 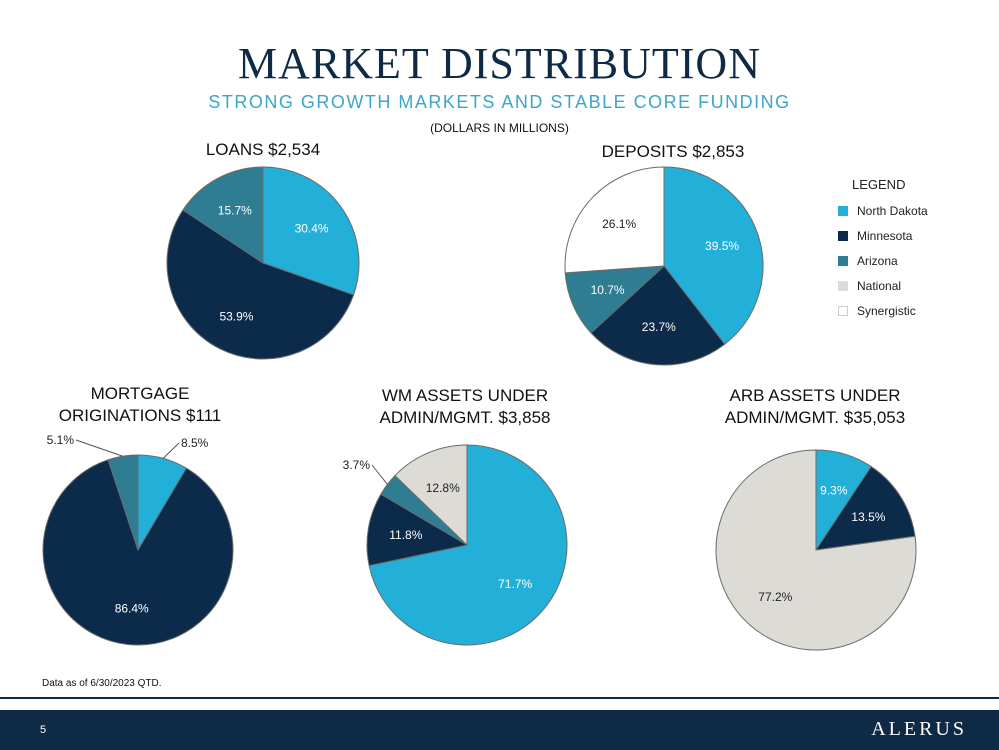 What do you see at coordinates (405, 535) in the screenshot?
I see `wm-data-label: 11.8%` at bounding box center [405, 535].